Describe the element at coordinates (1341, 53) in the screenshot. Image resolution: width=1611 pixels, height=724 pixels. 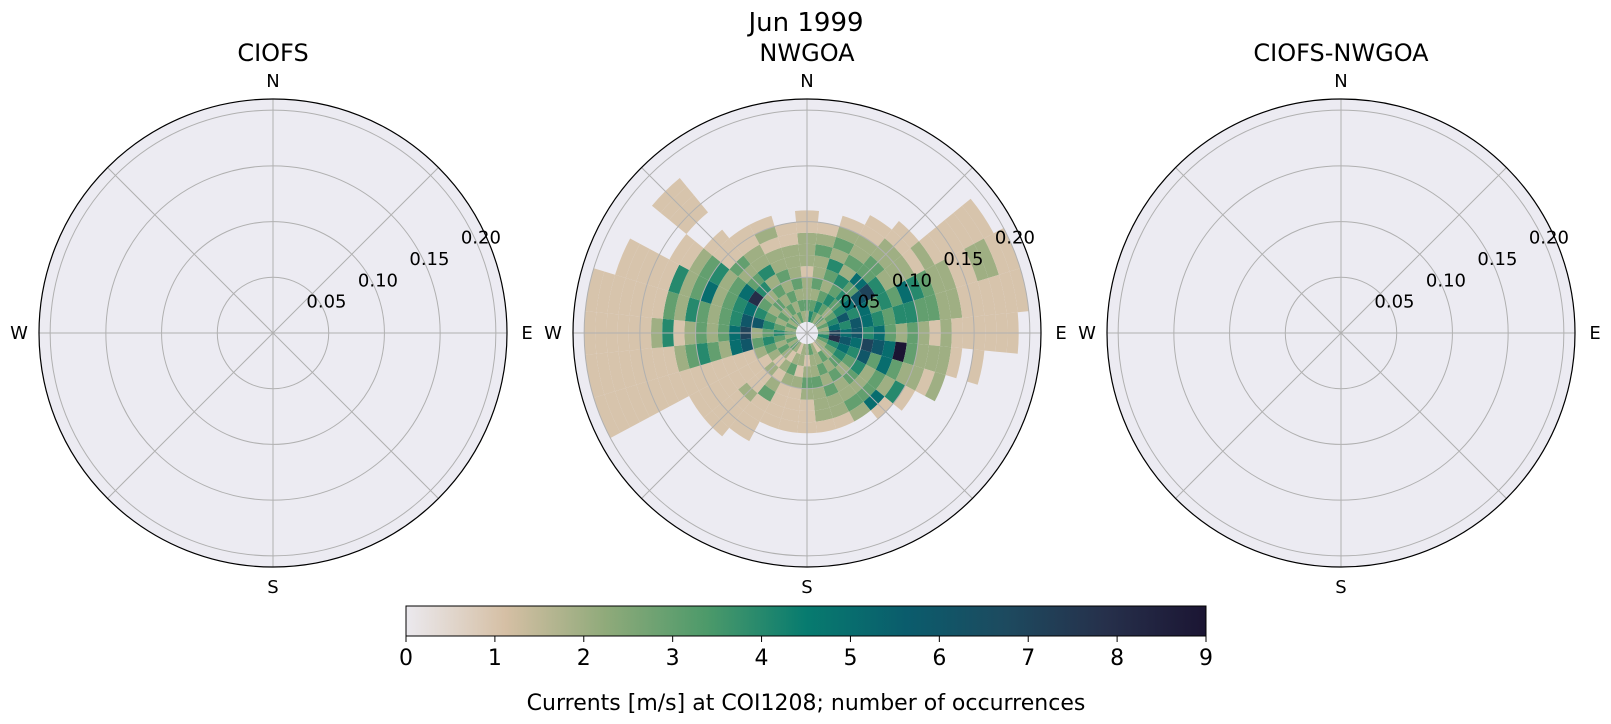
I see `panel-title: CIOFS-NWGOA` at that location.